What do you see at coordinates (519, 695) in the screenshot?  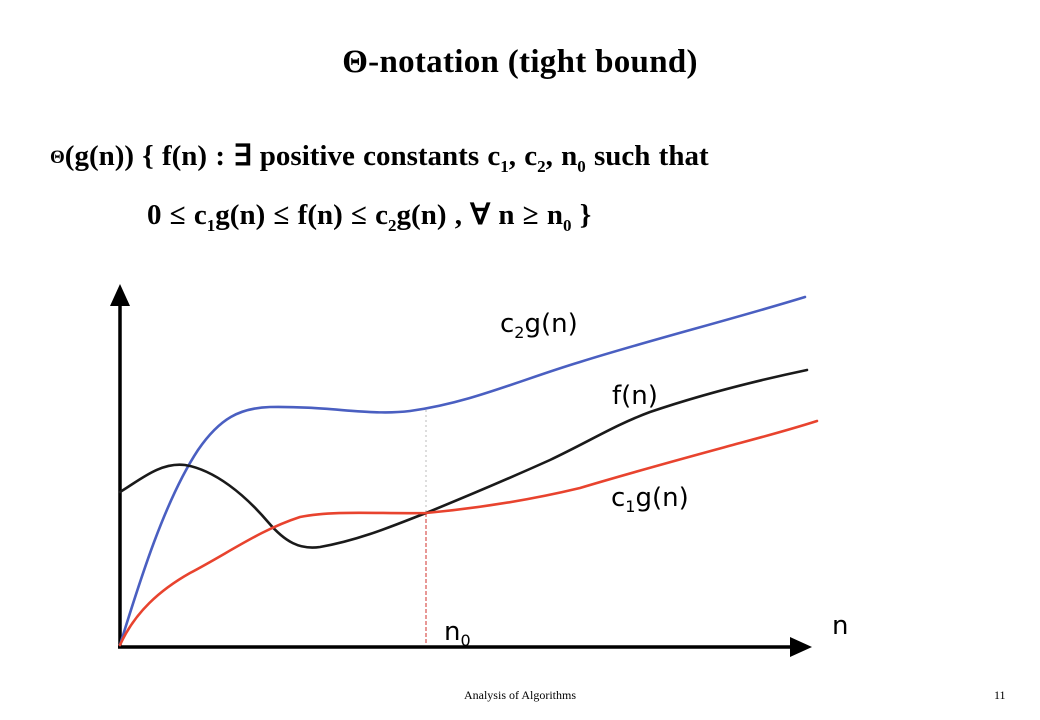 I see `footer-title: Analysis of Algorithms` at bounding box center [519, 695].